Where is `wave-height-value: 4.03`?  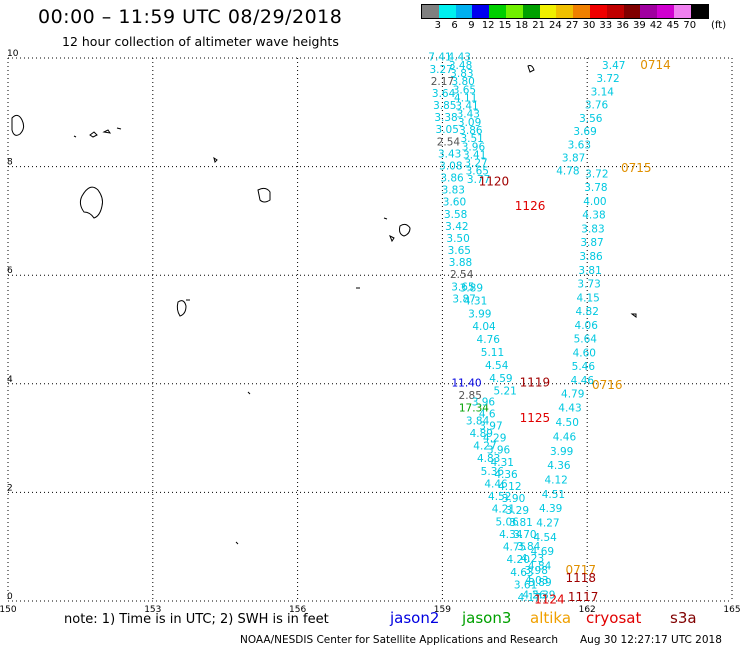 wave-height-value: 4.03 is located at coordinates (536, 581).